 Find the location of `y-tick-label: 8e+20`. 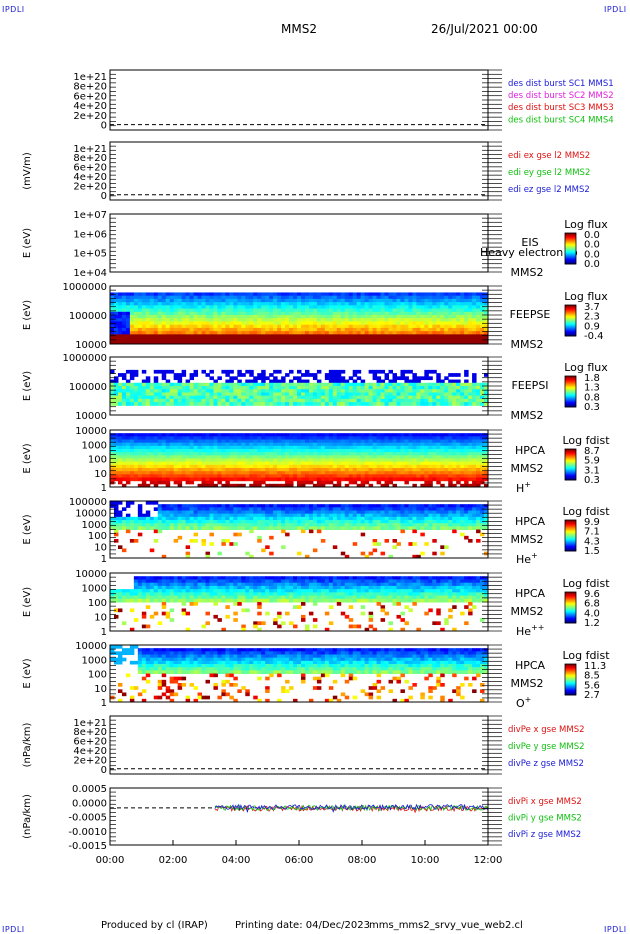

y-tick-label: 8e+20 is located at coordinates (90, 158).